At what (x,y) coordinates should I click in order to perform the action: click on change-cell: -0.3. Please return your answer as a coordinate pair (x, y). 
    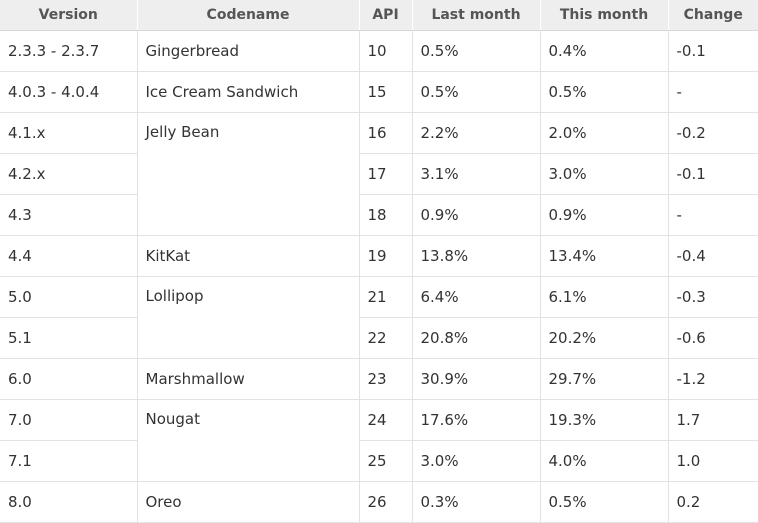
    Looking at the image, I should click on (712, 296).